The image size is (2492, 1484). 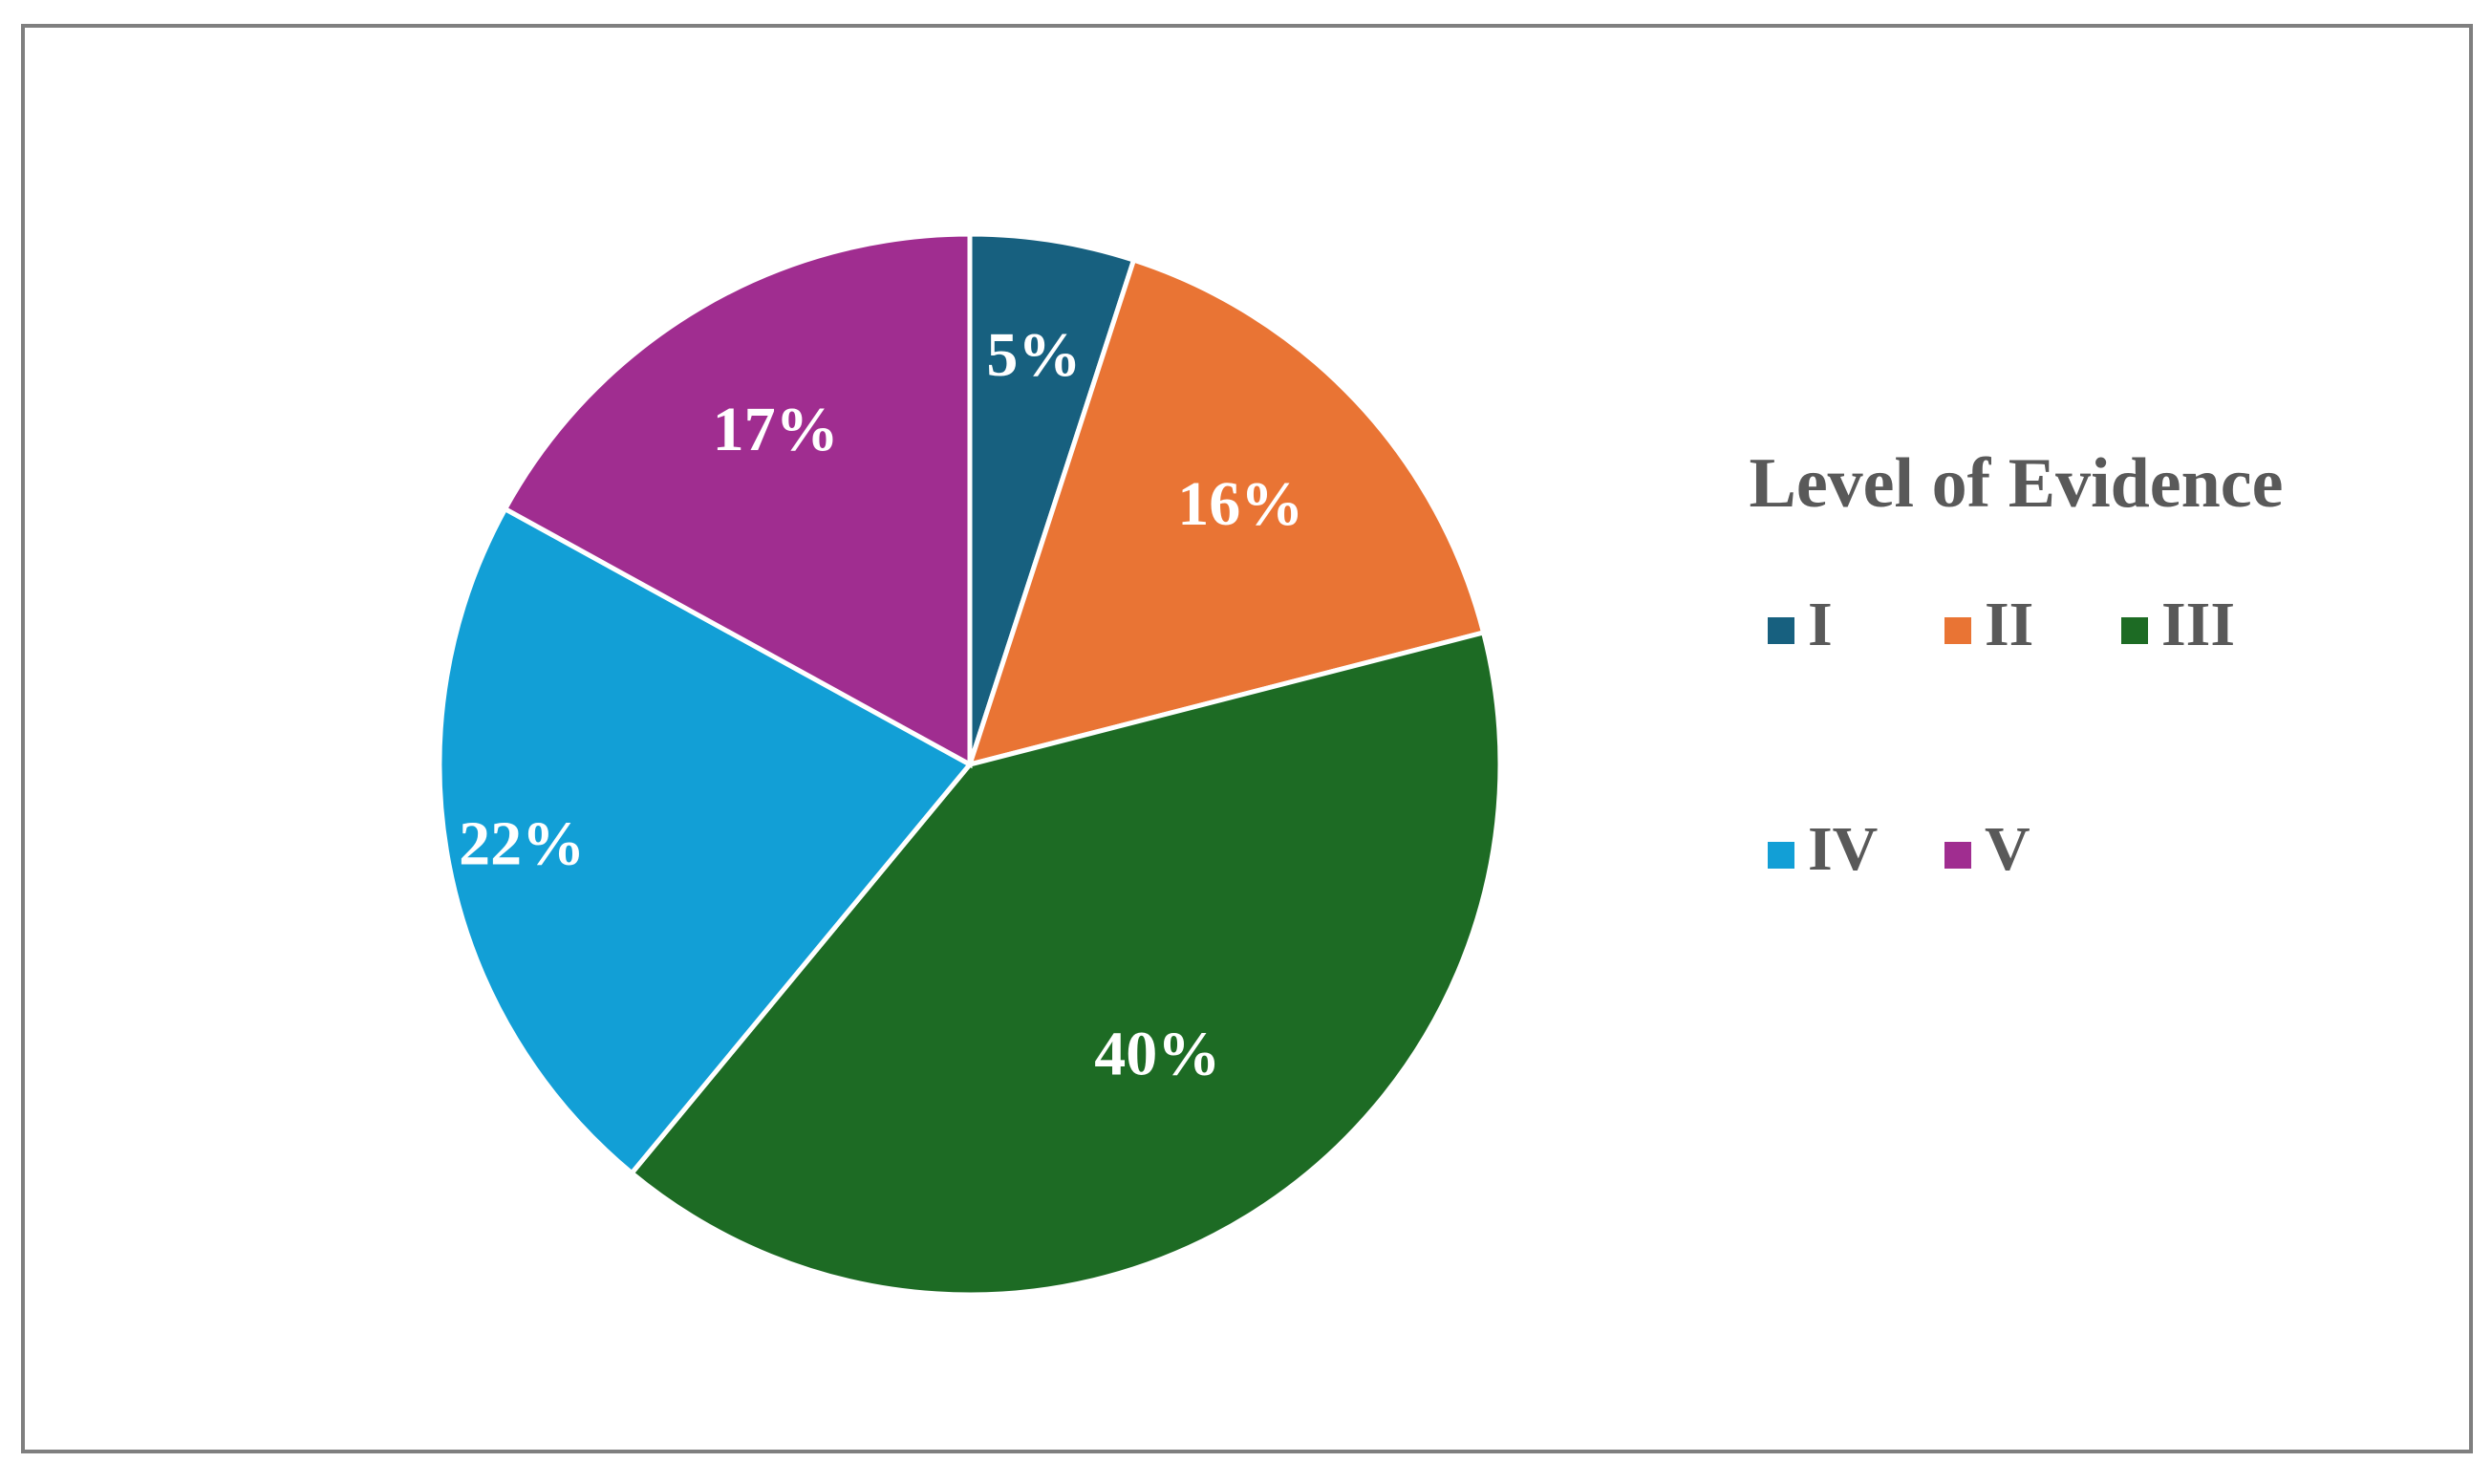 What do you see at coordinates (737, 500) in the screenshot?
I see `pie-slice-v` at bounding box center [737, 500].